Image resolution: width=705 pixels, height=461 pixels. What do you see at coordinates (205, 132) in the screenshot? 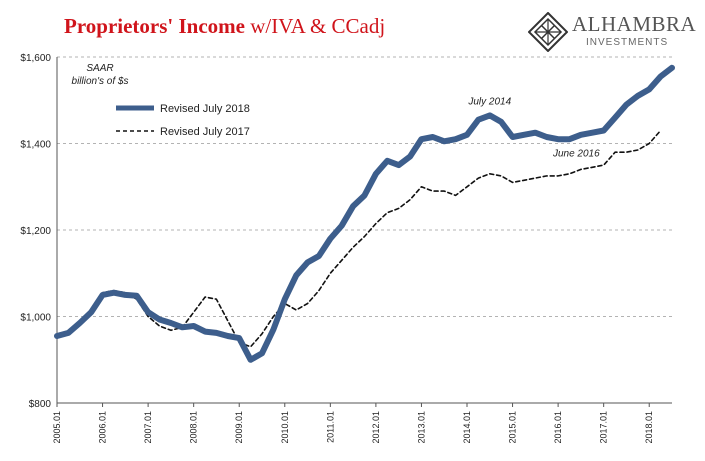
I see `legend-label-revised-2017: Revised July 2017` at bounding box center [205, 132].